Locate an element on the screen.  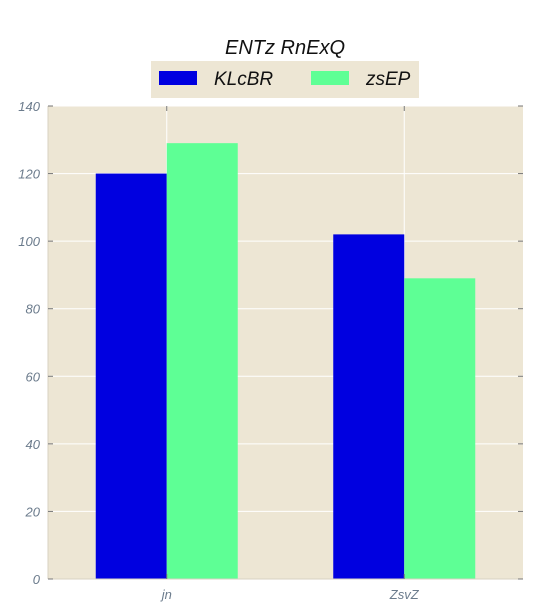
legend-label-zsep: zsEP is located at coordinates (388, 79).